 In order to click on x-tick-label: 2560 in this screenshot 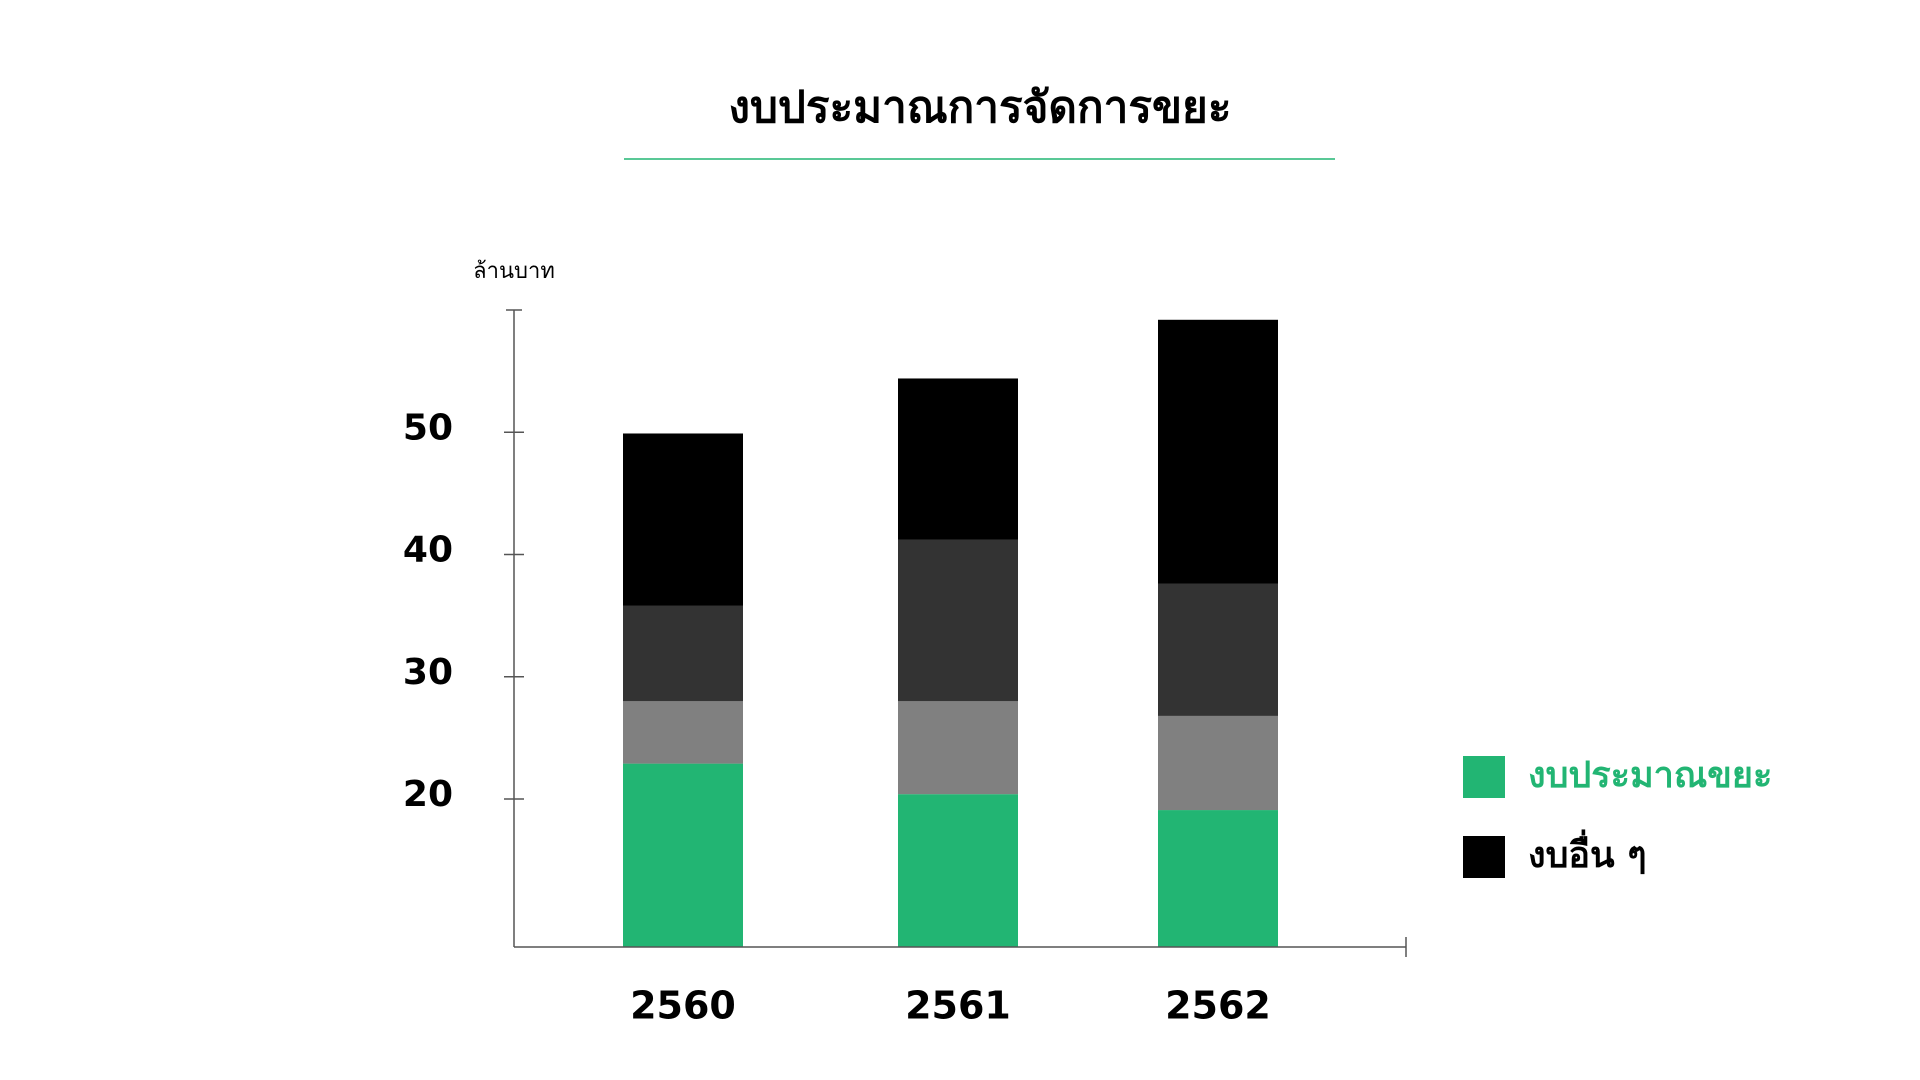, I will do `click(683, 1006)`.